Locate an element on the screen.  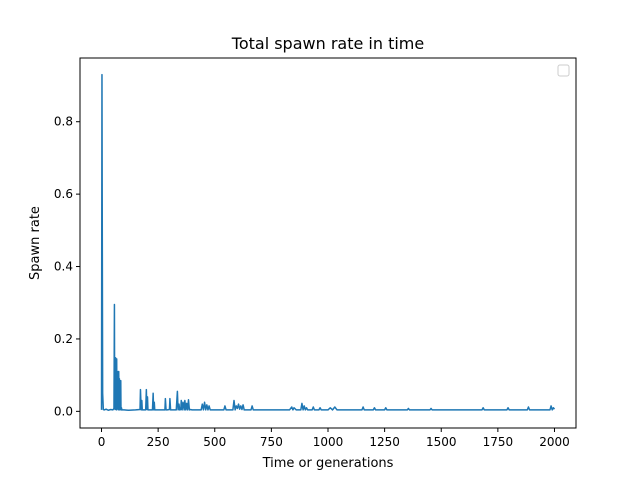
y-tick-label: 0.8 is located at coordinates (63, 122).